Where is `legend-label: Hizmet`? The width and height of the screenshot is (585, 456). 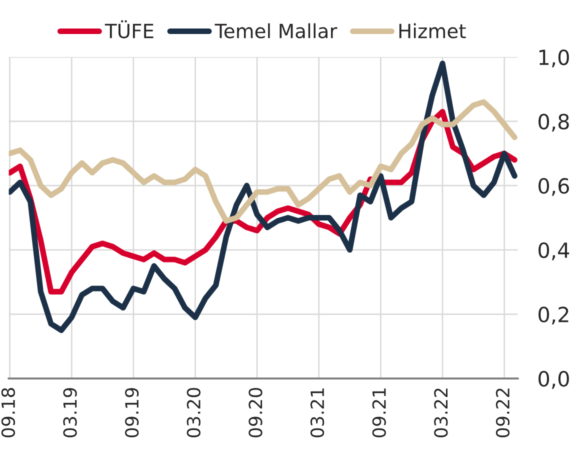
legend-label: Hizmet is located at coordinates (432, 30).